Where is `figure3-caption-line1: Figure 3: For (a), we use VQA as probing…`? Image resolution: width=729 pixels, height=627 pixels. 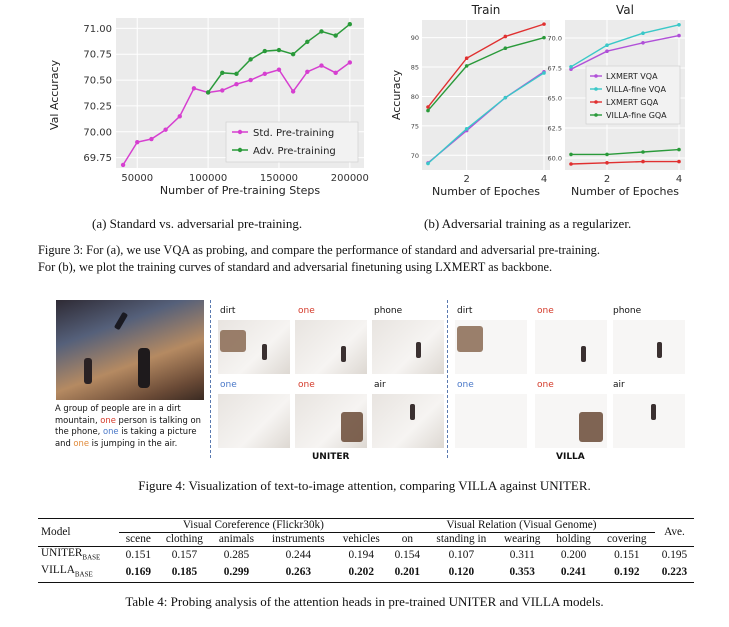
figure3-caption-line1: Figure 3: For (a), we use VQA as probing… is located at coordinates (319, 250).